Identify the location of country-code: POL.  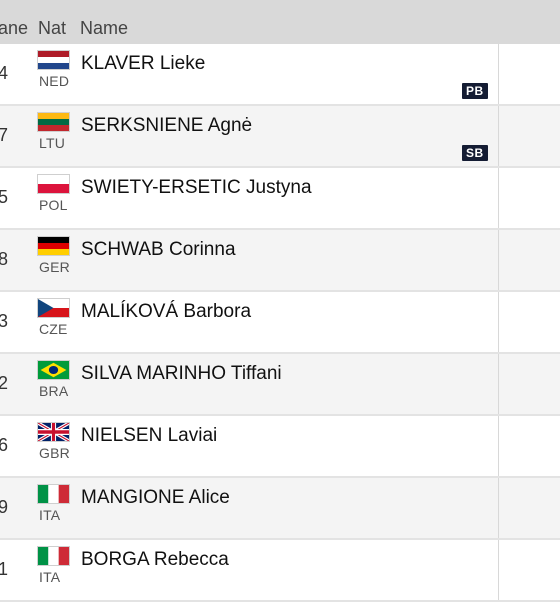
(53, 205).